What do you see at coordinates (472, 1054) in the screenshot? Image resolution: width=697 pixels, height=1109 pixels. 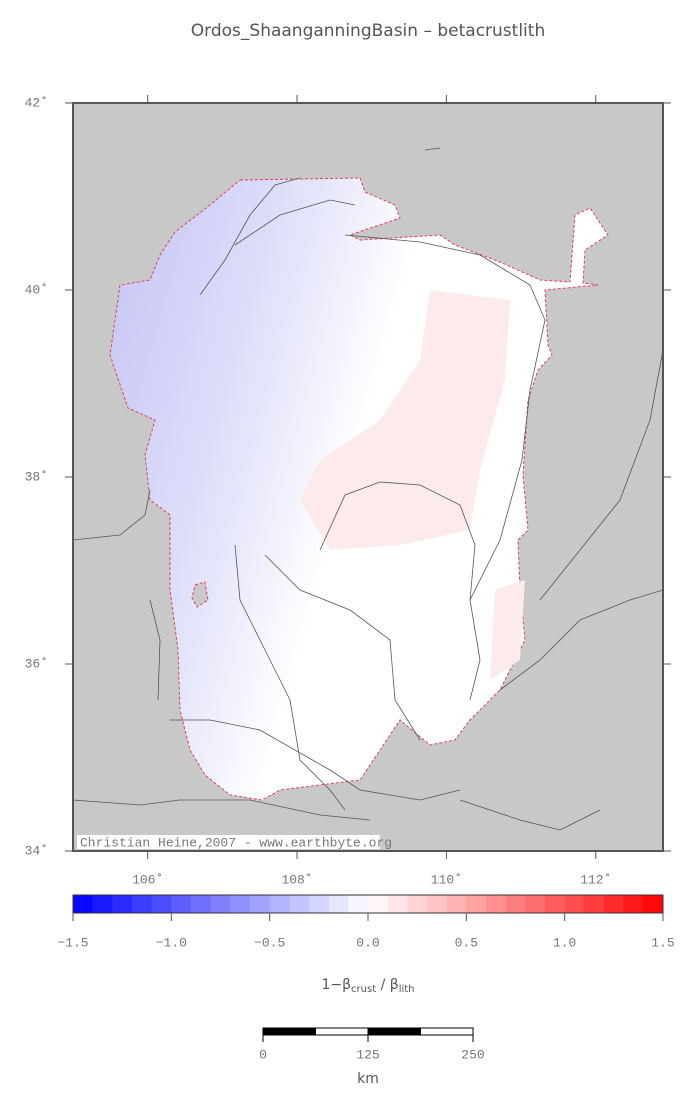 I see `scalebar-tick-label: 250` at bounding box center [472, 1054].